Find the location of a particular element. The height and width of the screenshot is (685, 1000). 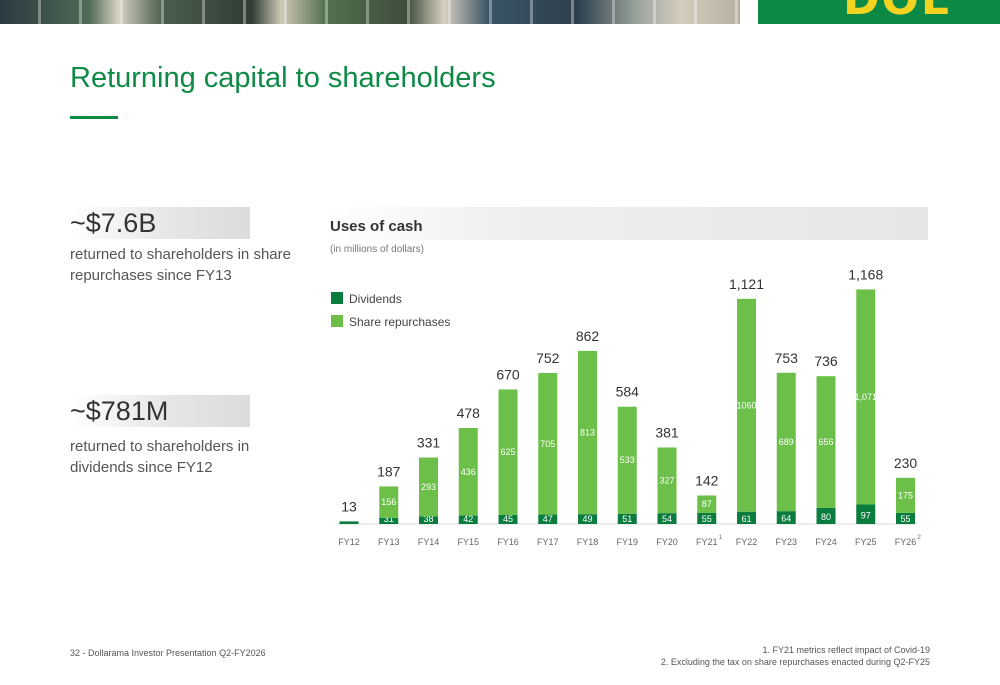

bar-dividends-fy16 is located at coordinates (508, 519).